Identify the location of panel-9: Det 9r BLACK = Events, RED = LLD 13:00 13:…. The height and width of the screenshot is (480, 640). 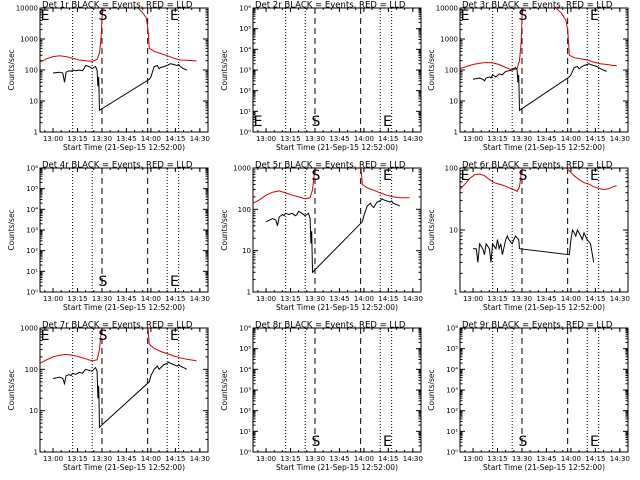
(528, 397).